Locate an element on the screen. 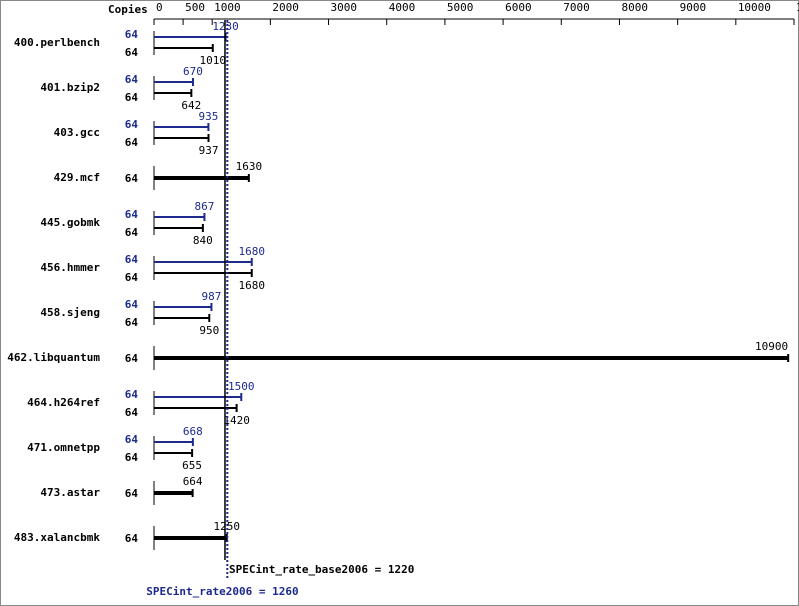 This screenshot has height=606, width=799. value-label: 668 is located at coordinates (193, 431).